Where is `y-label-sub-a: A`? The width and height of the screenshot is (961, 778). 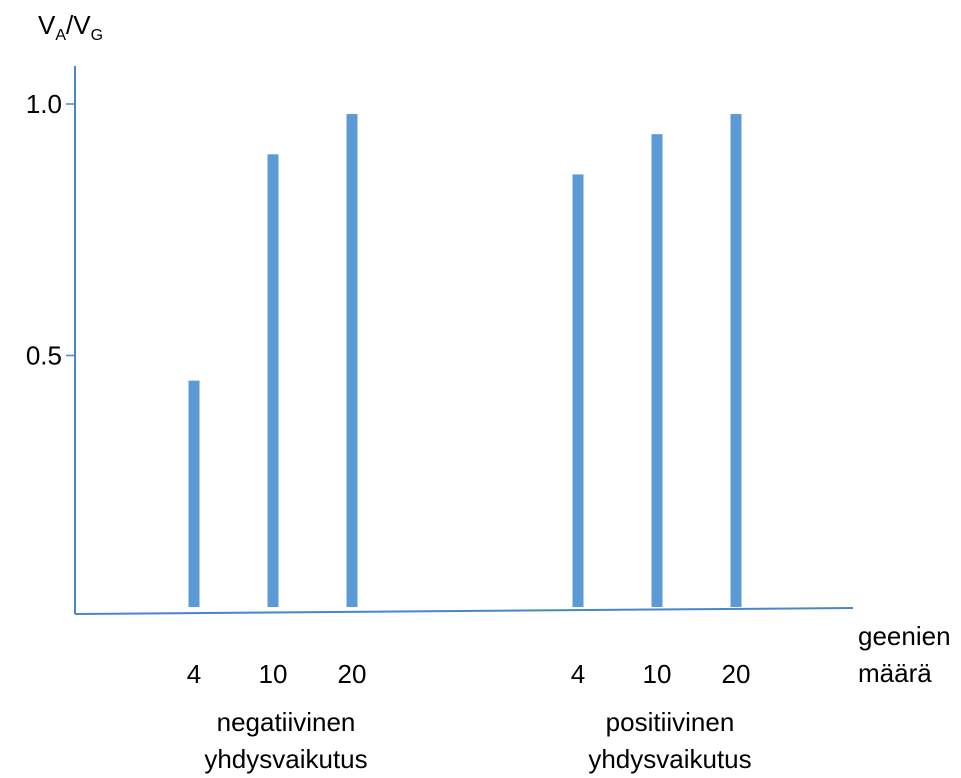
y-label-sub-a: A is located at coordinates (60, 35).